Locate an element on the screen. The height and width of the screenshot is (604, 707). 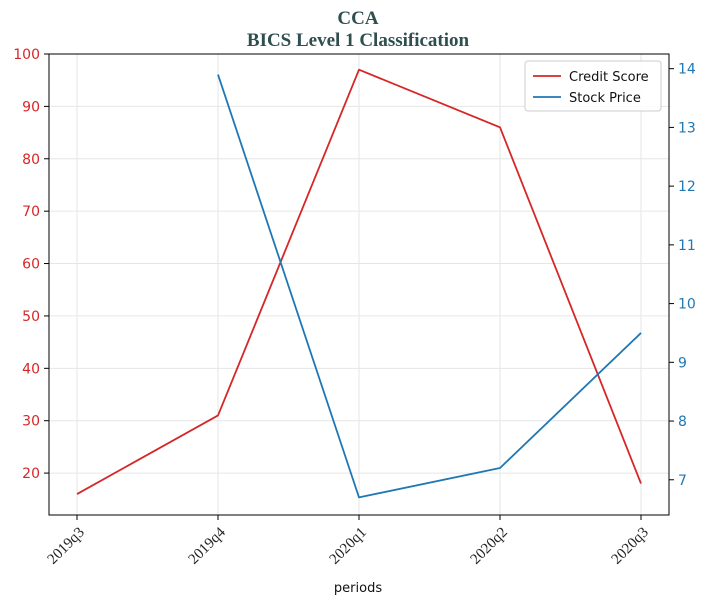
right-tick-label: 12 is located at coordinates (687, 187).